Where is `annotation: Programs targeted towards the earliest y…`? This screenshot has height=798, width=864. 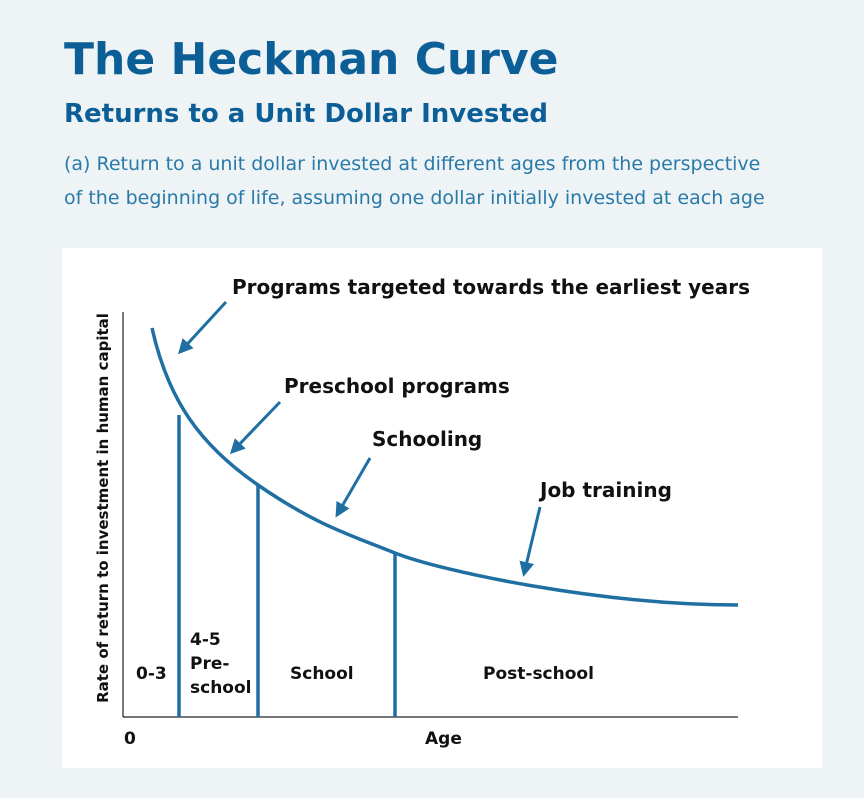 annotation: Programs targeted towards the earliest y… is located at coordinates (491, 287).